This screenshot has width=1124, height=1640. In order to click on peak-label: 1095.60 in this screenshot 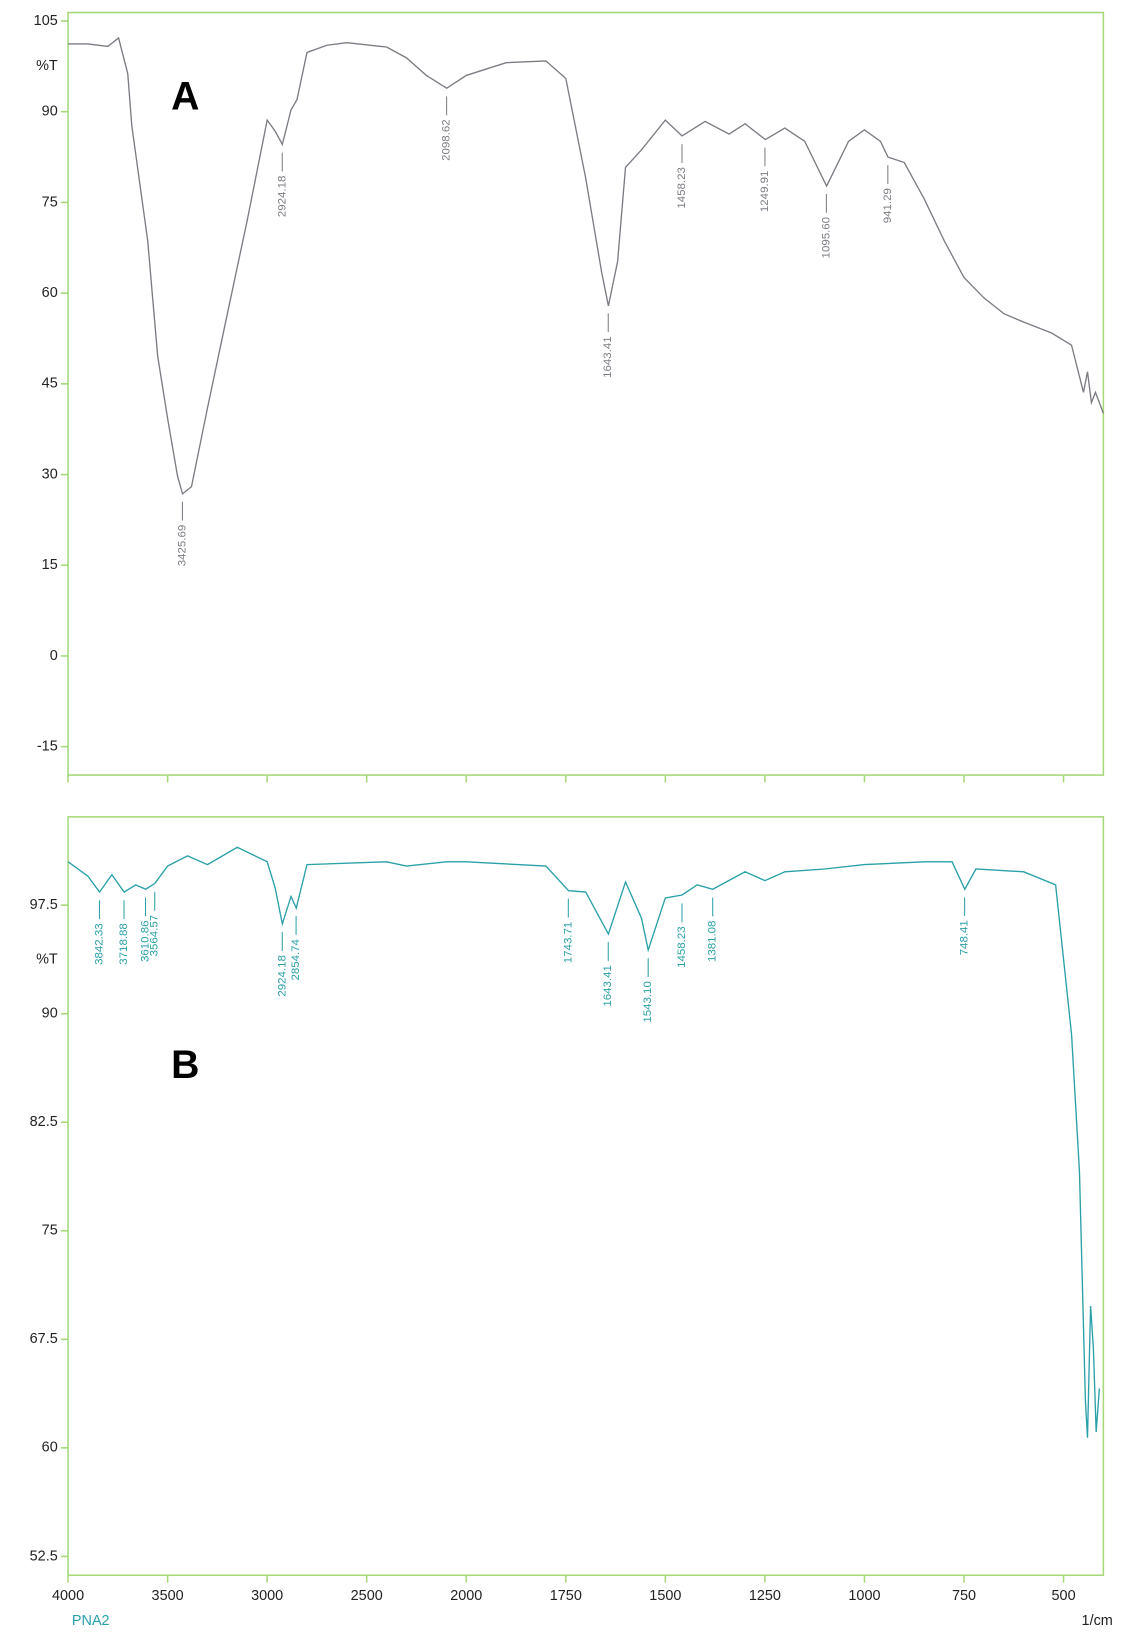, I will do `click(826, 237)`.